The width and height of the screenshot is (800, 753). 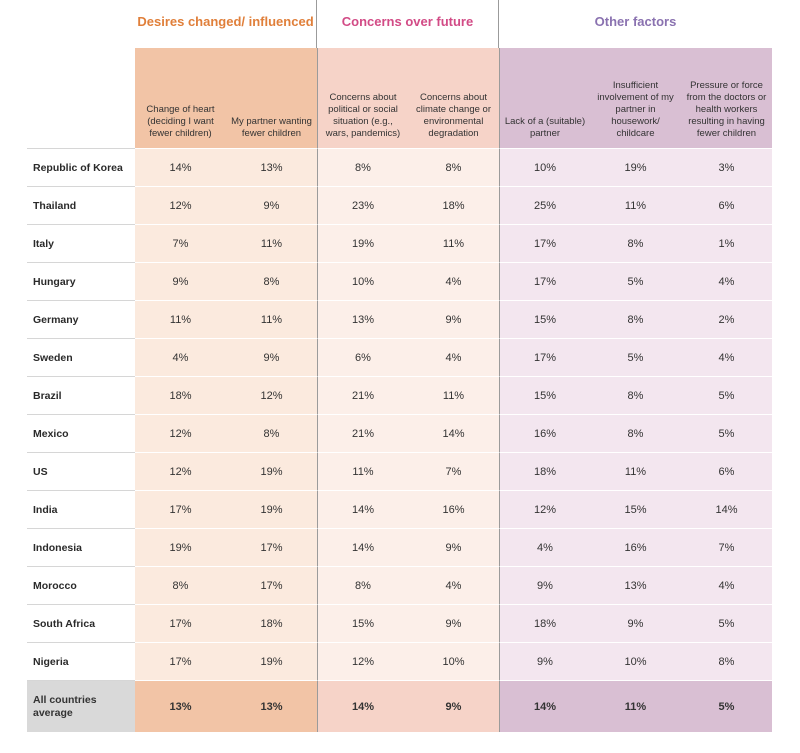 What do you see at coordinates (81, 281) in the screenshot?
I see `country-label: Hungary` at bounding box center [81, 281].